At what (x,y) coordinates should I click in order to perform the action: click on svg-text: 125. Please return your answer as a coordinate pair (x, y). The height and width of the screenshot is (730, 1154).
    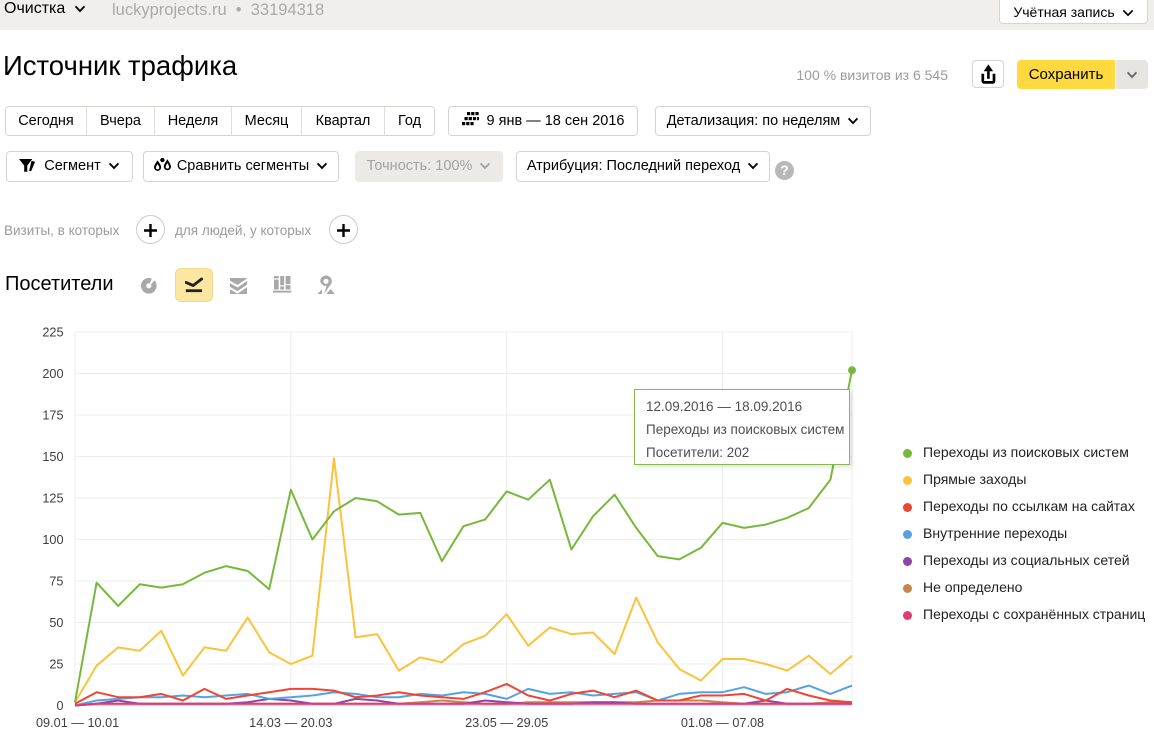
    Looking at the image, I should click on (52, 499).